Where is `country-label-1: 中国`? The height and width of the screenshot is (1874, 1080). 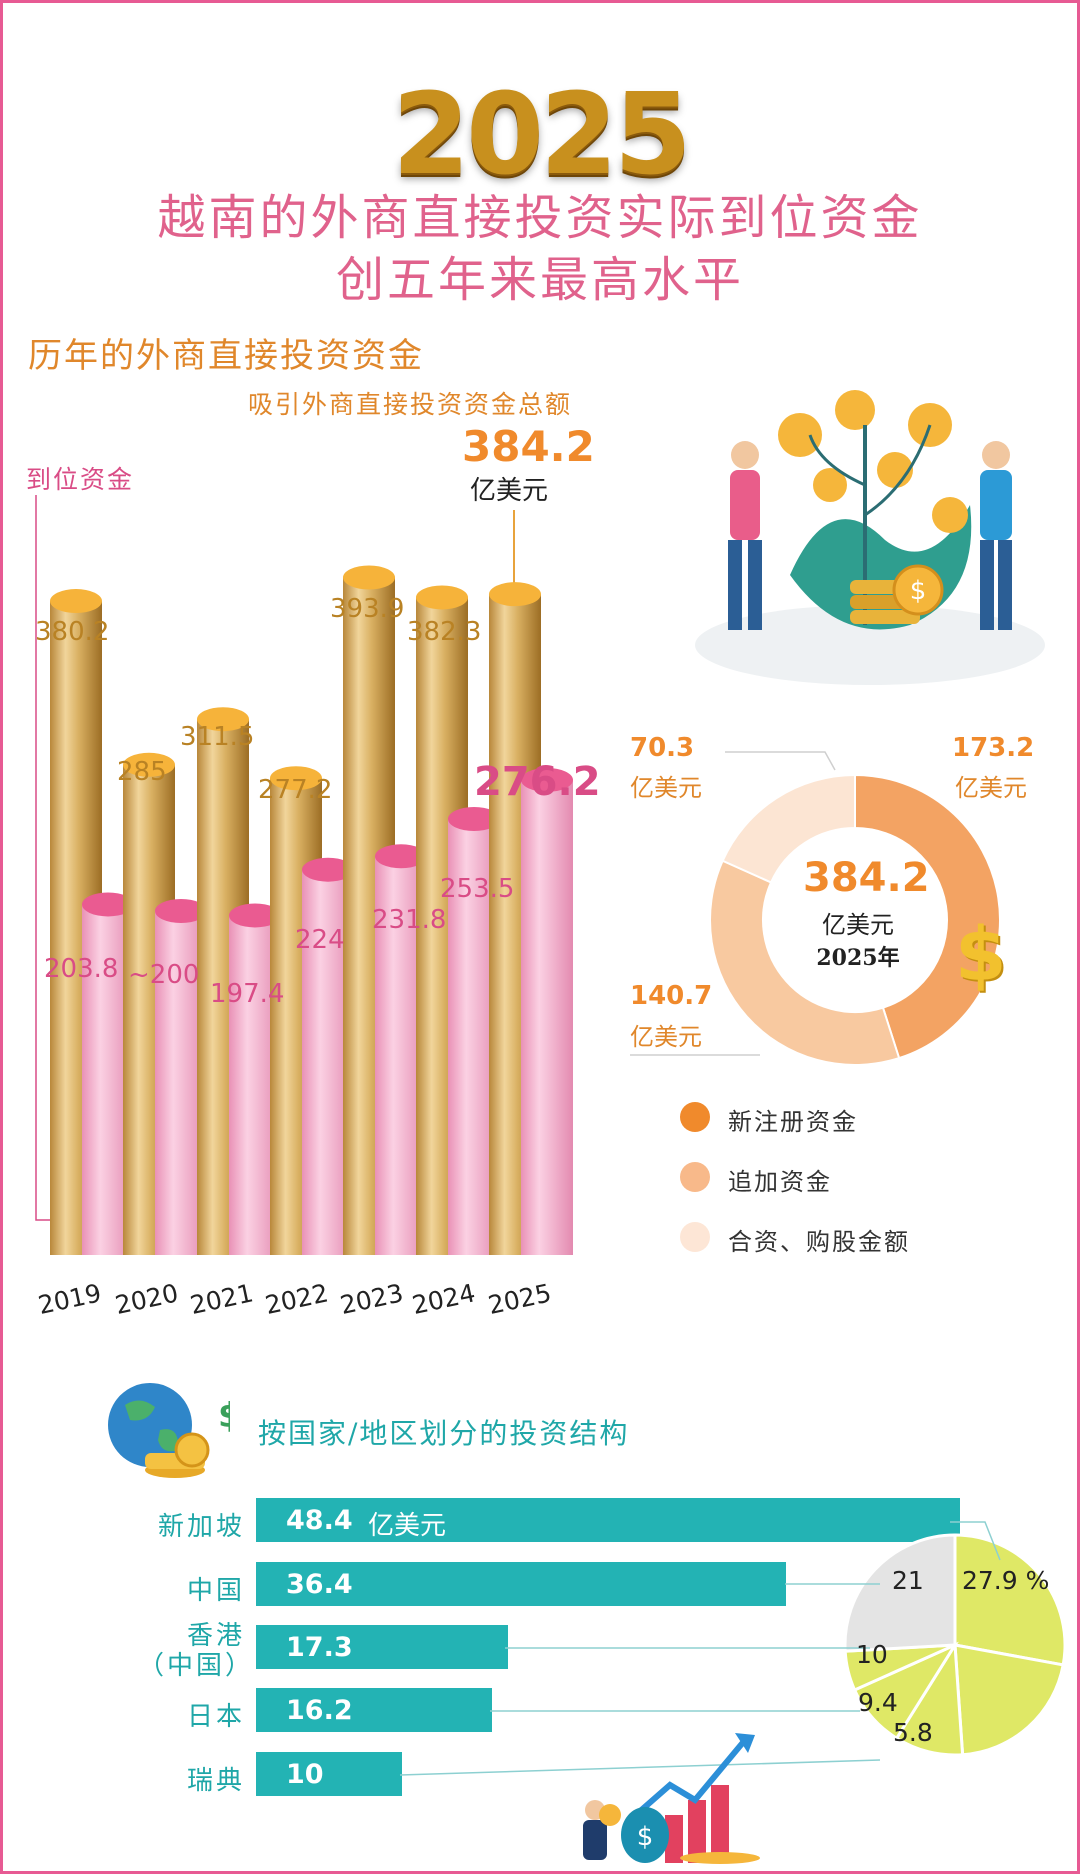
country-label-1: 中国 is located at coordinates (215, 1591).